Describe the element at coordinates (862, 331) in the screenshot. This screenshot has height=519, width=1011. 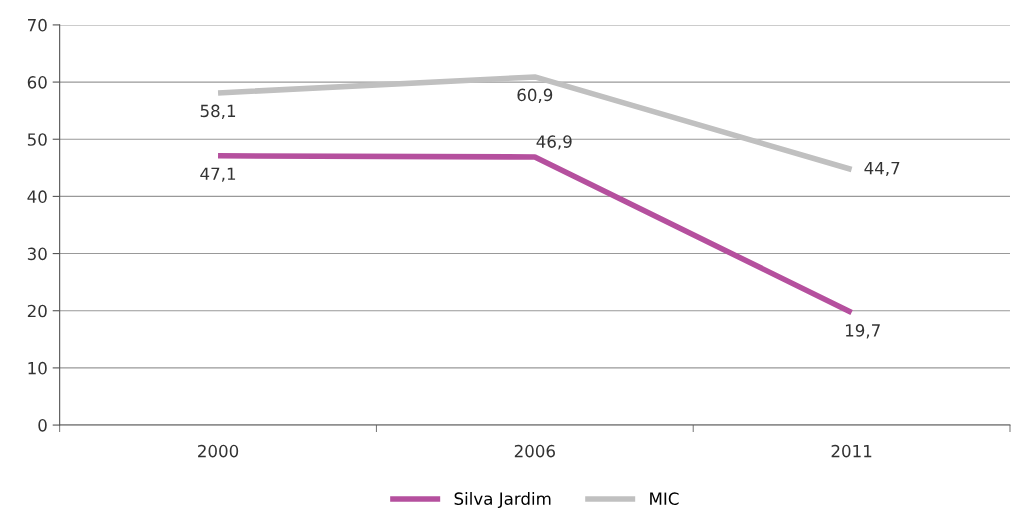
I see `data-label: 19,7` at that location.